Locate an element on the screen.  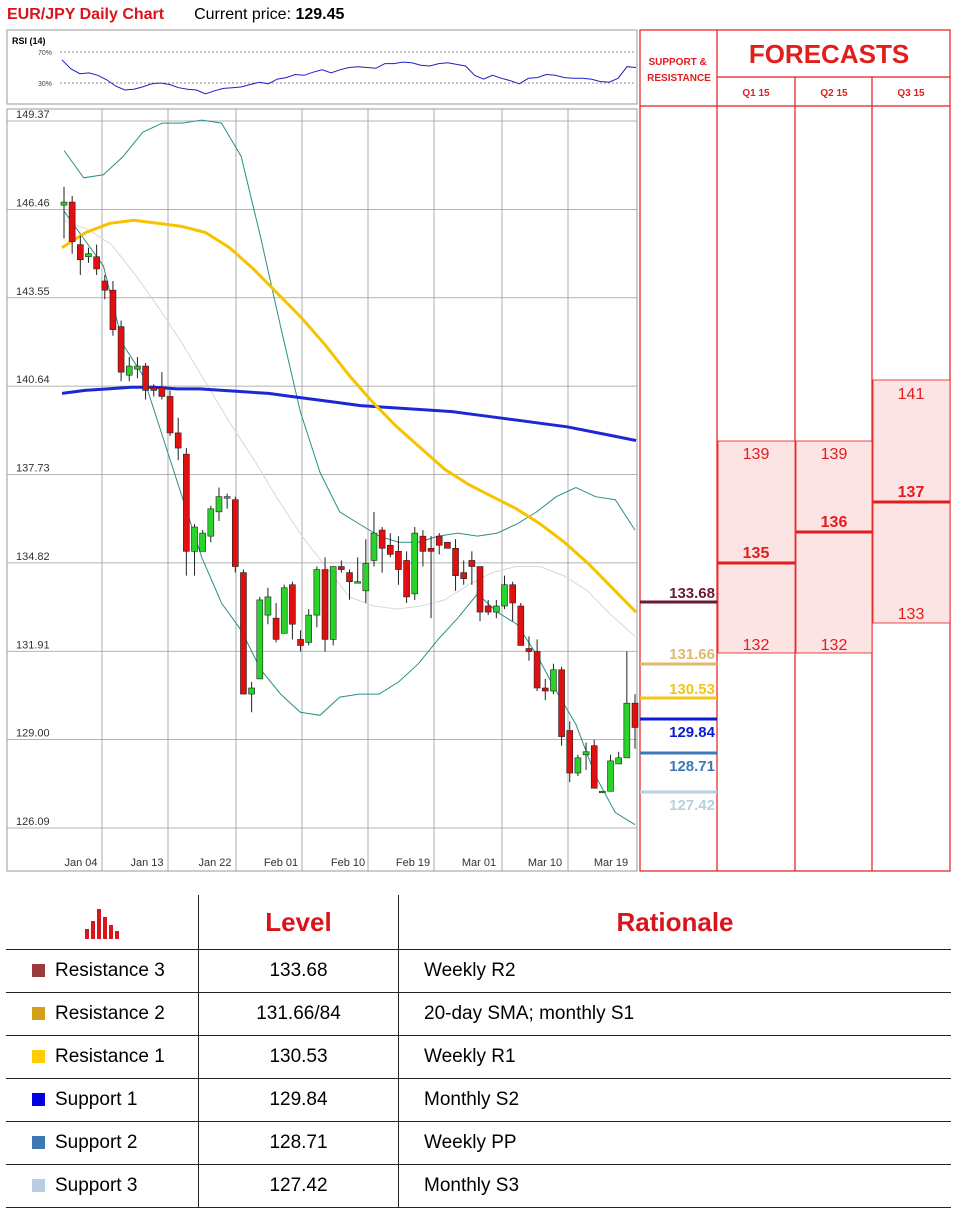
rsi-level-30: 30% is located at coordinates (45, 84).